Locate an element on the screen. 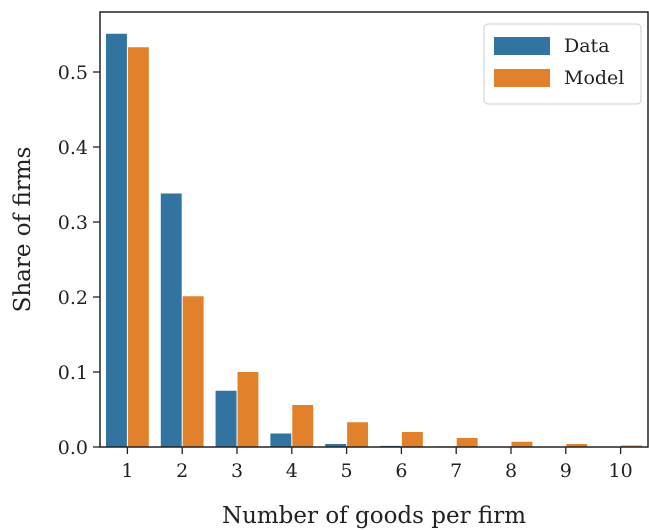  x-tick-label: 4 is located at coordinates (292, 471).